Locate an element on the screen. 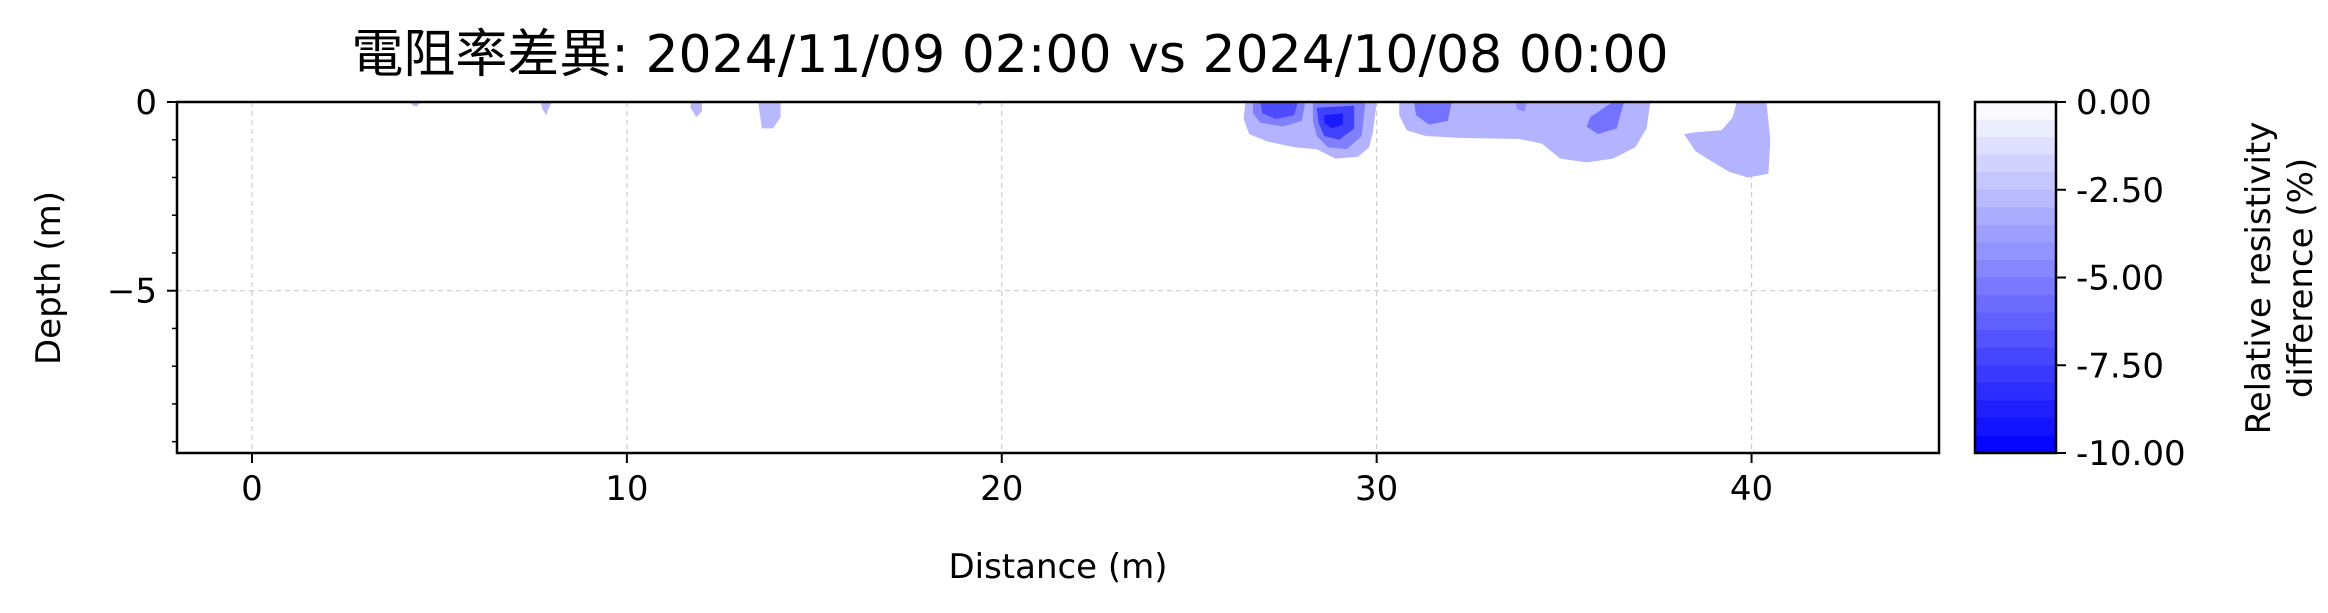 The image size is (2328, 613). colorbar-tick-label: -7.50 is located at coordinates (2120, 366).